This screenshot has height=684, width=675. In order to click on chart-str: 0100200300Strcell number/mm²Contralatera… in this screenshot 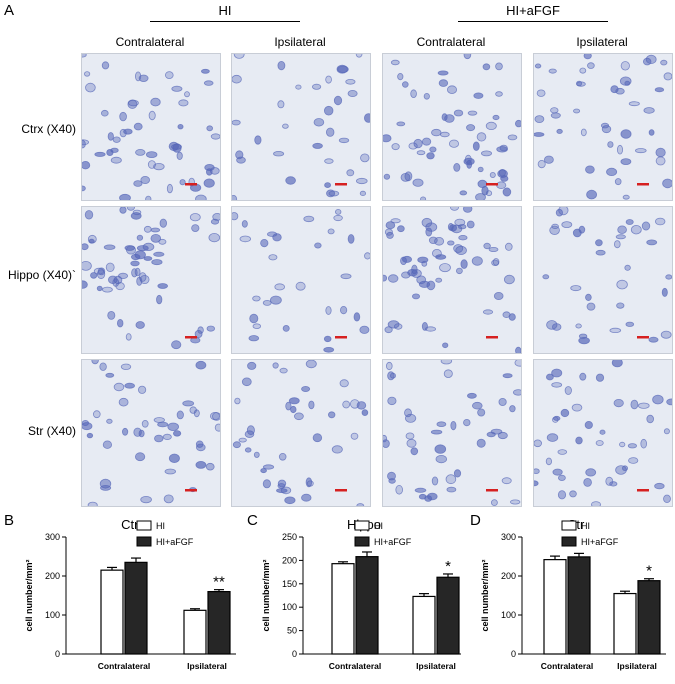, I will do `click(572, 597)`.